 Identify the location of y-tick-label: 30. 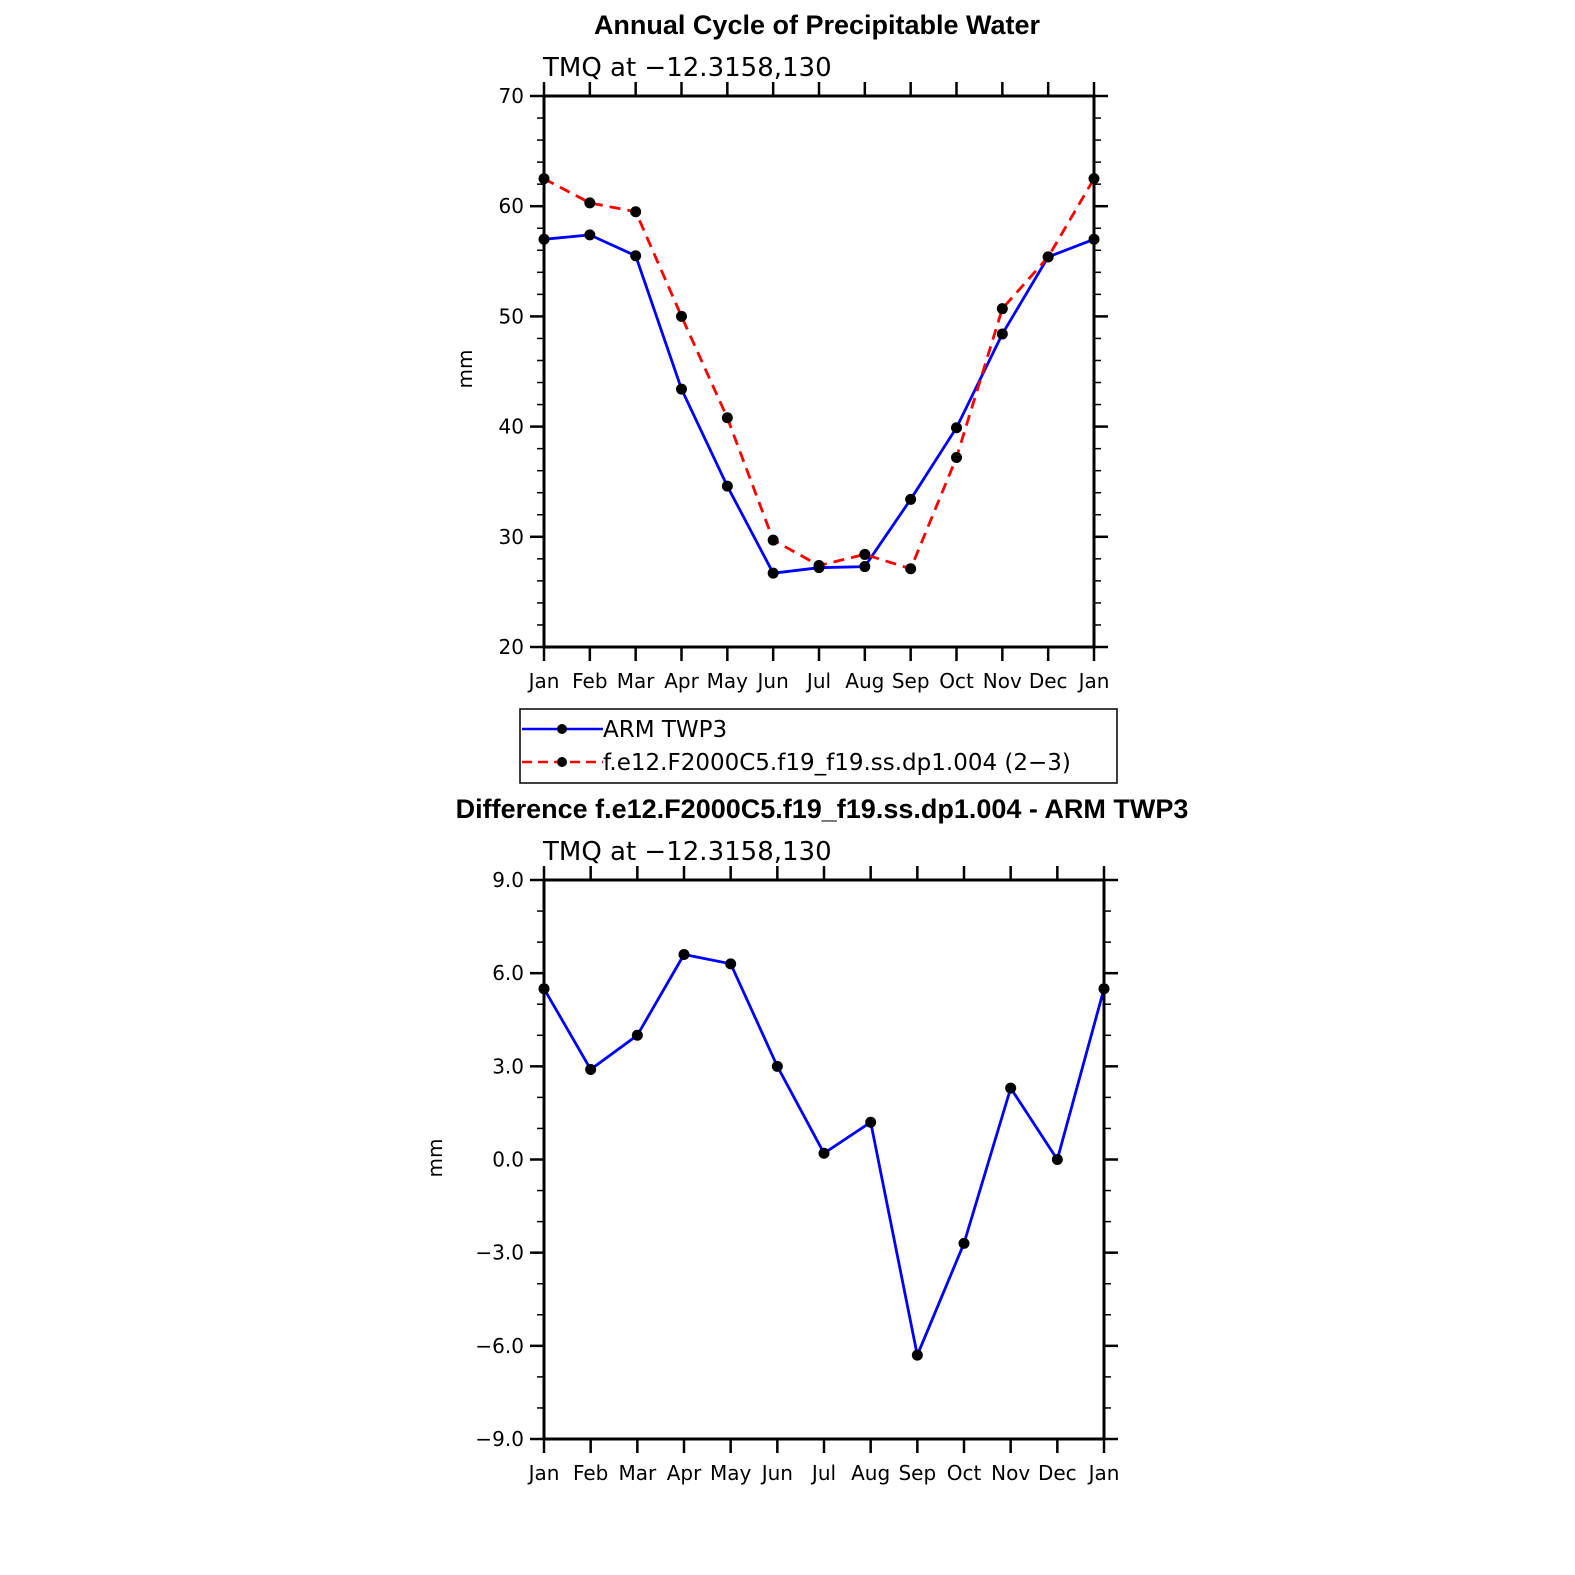
(511, 537).